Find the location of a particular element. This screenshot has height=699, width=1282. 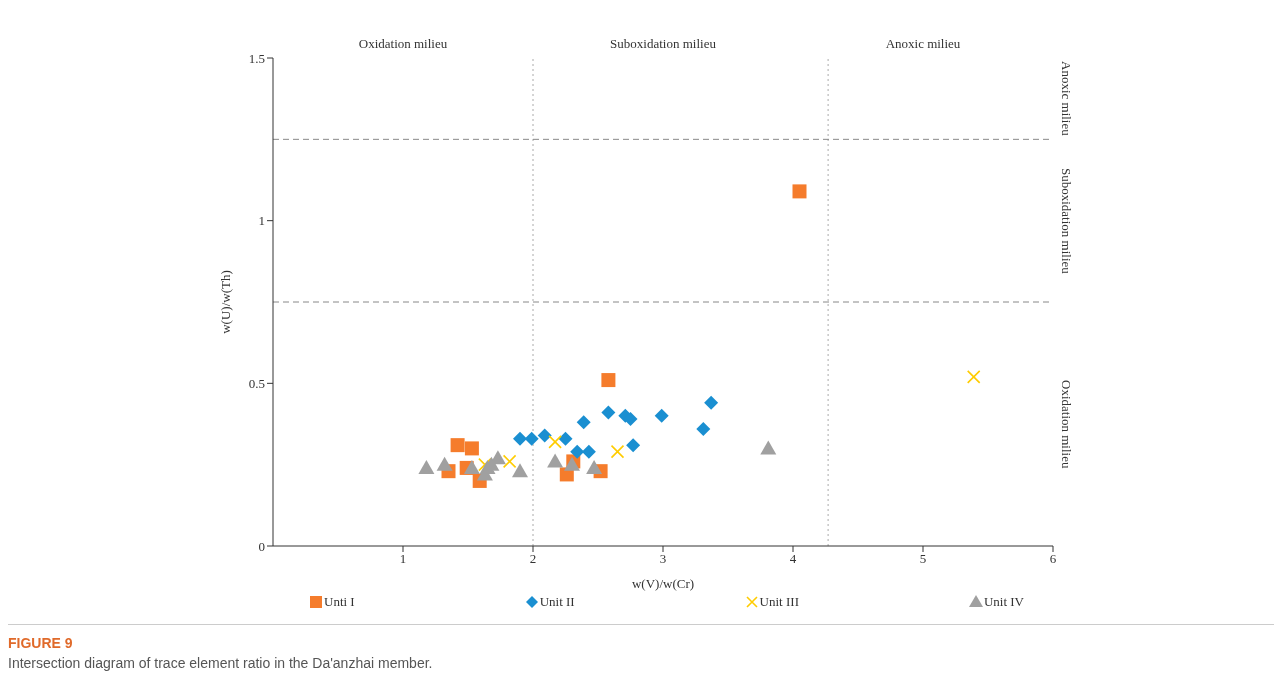

y-tick-label: 1.5 is located at coordinates (256, 58).